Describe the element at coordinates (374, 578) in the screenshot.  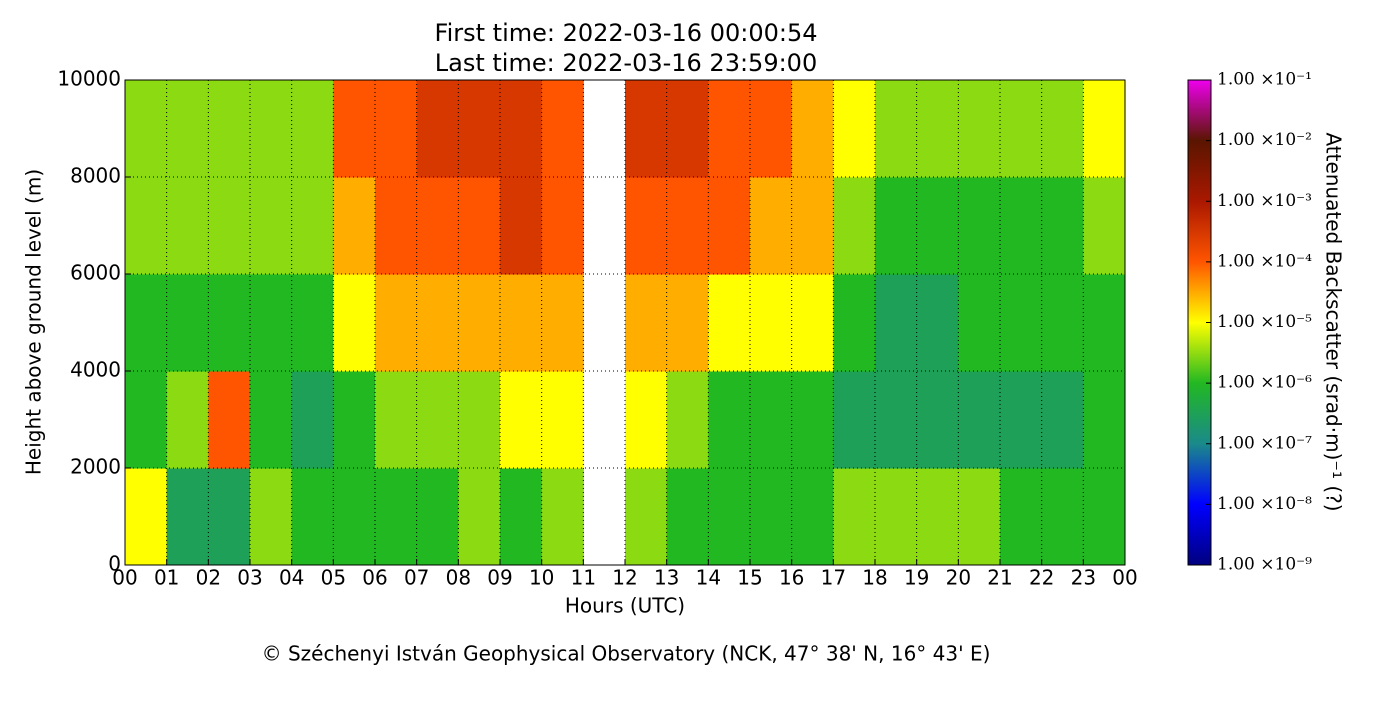
I see `x-tick-label: 06` at that location.